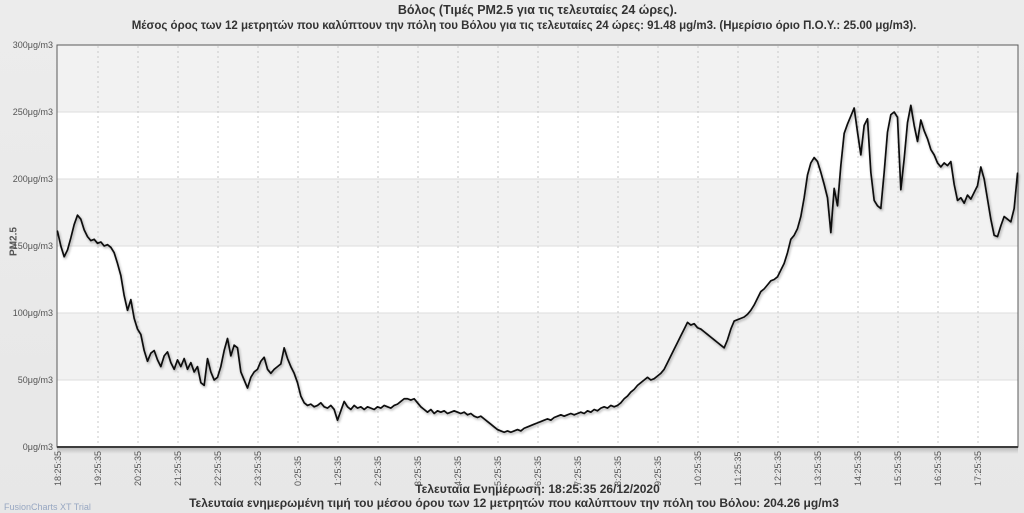 Image resolution: width=1024 pixels, height=513 pixels. I want to click on x-tick-label: 10:25:35, so click(698, 468).